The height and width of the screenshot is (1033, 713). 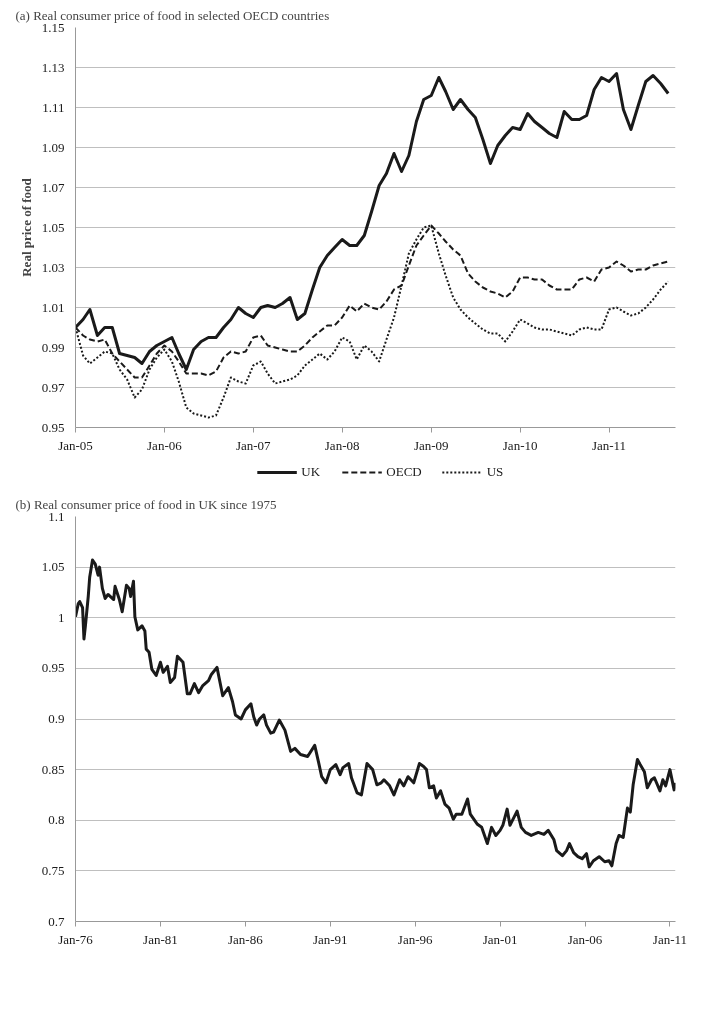 What do you see at coordinates (56, 820) in the screenshot?
I see `y-tick-label: 0.8` at bounding box center [56, 820].